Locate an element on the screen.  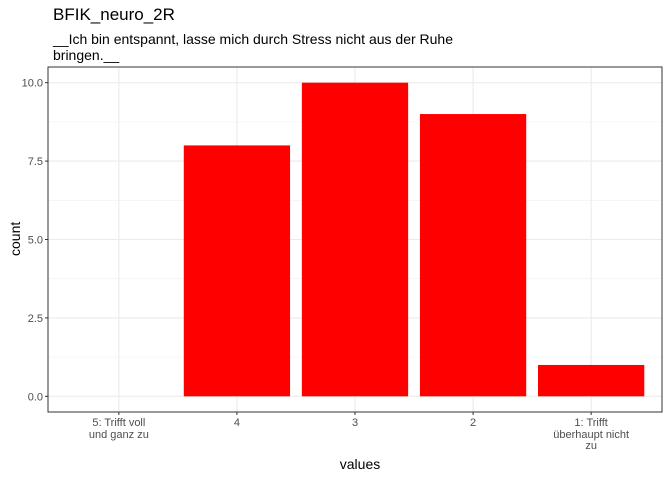
x-tick-label: 1: Trifft überhaupt nicht zu is located at coordinates (591, 435).